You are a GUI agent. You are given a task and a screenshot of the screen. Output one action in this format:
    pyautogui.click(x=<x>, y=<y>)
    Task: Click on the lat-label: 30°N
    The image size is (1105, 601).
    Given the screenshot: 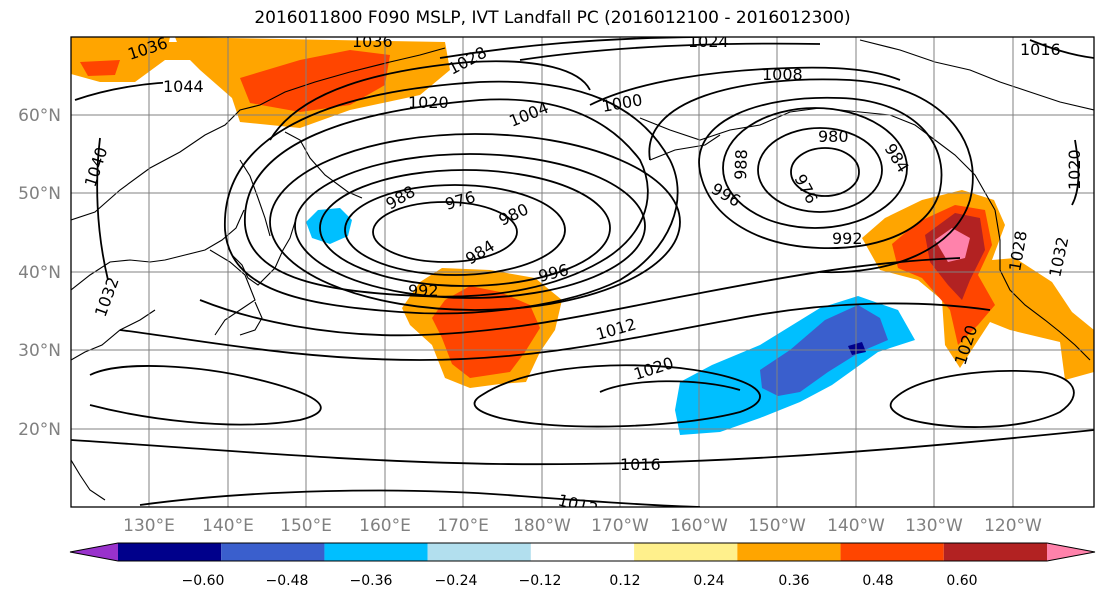 What is the action you would take?
    pyautogui.click(x=39, y=351)
    